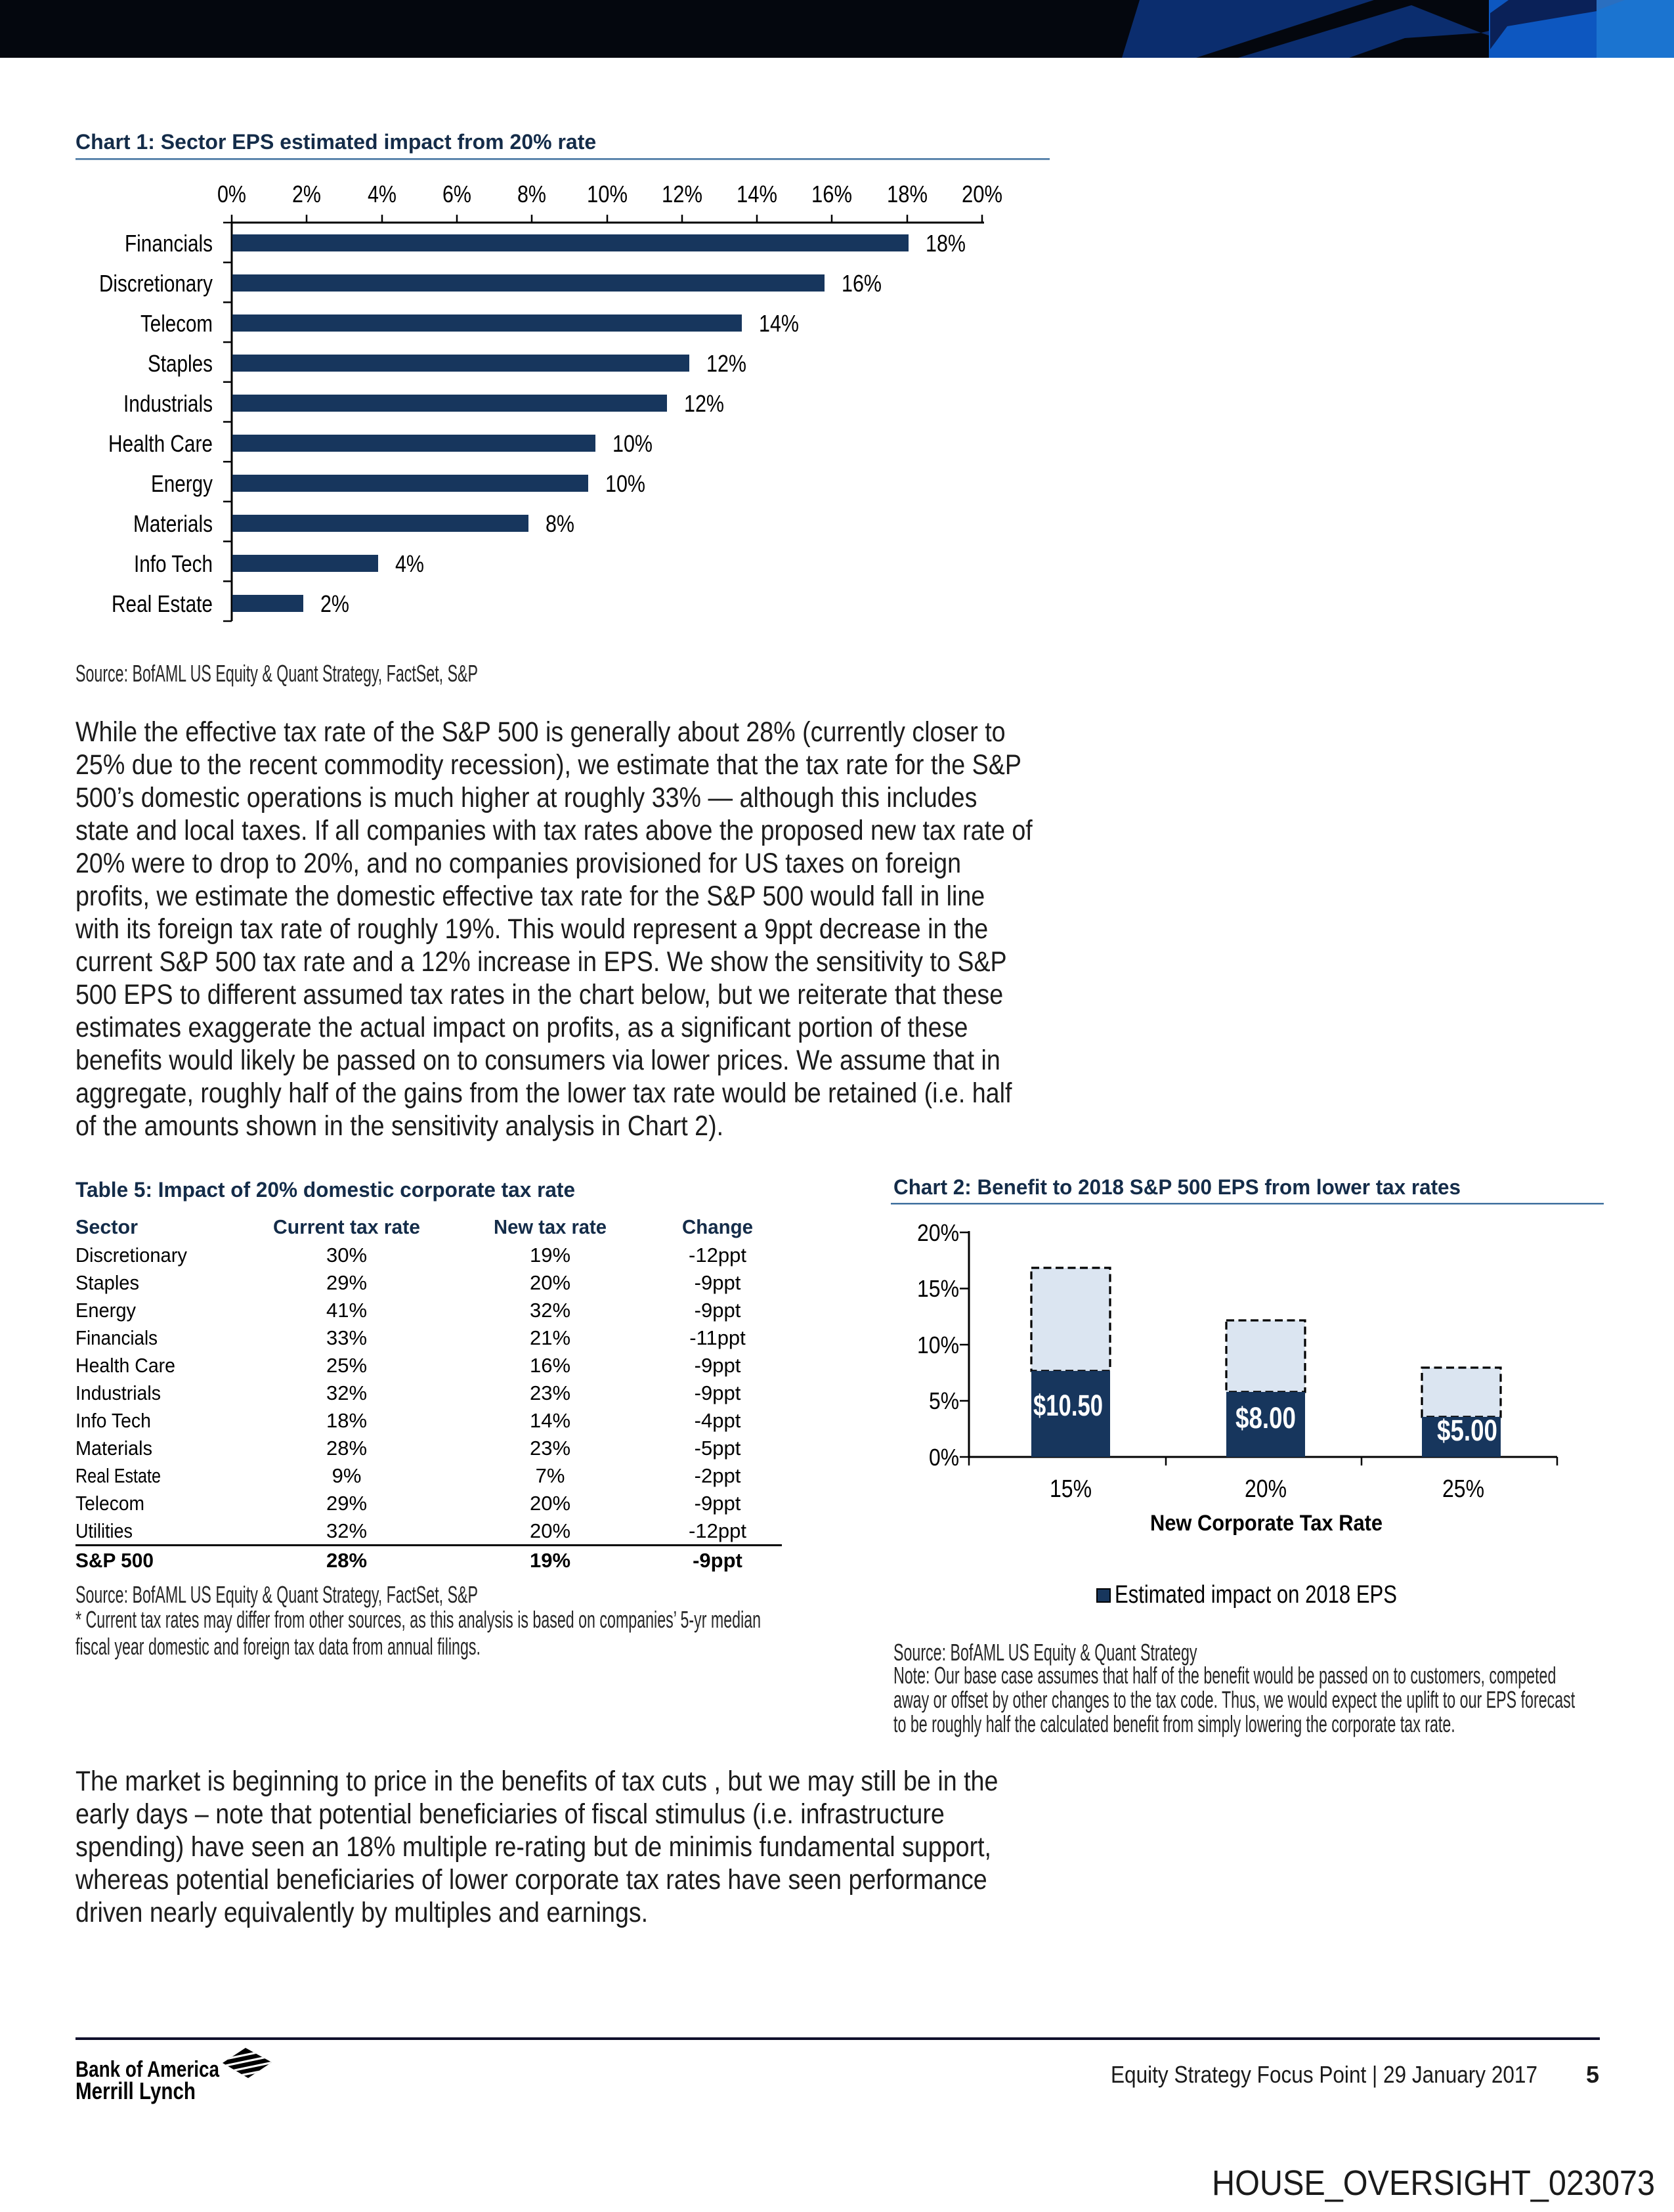  I want to click on svg-text: Merrill Lynch, so click(136, 2090).